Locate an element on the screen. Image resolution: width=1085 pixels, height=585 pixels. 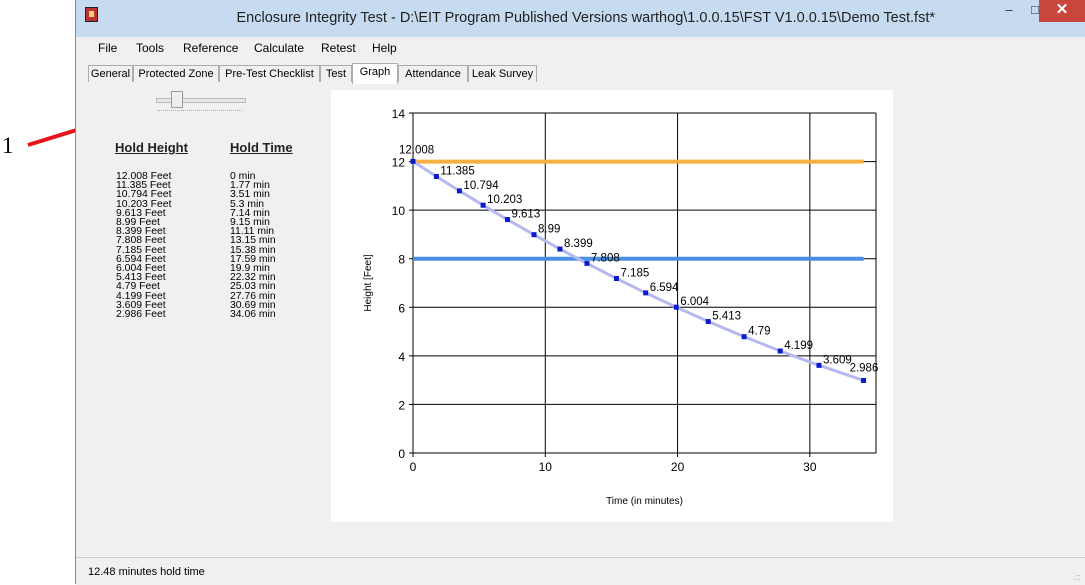
tab-leak-survey: Leak Survey is located at coordinates (502, 73).